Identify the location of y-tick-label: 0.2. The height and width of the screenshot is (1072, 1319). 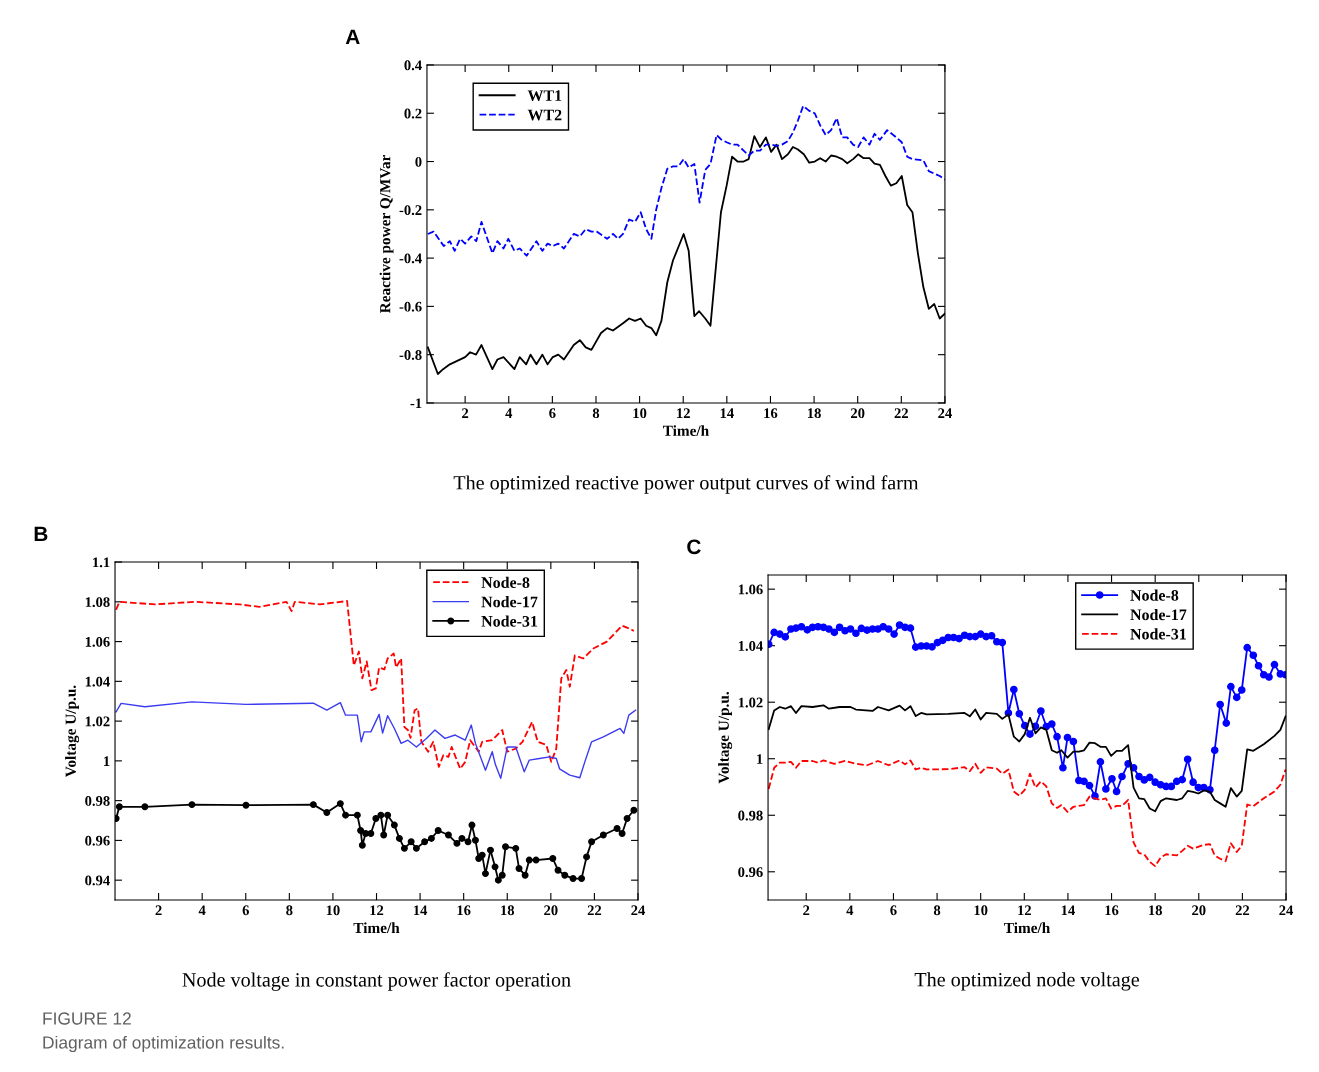
(413, 113).